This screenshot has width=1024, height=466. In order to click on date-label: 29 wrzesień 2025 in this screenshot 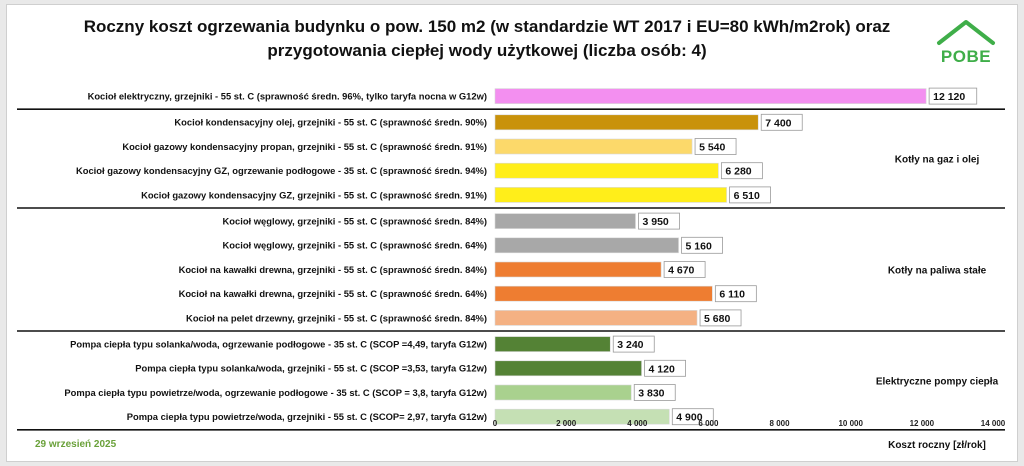, I will do `click(76, 444)`.